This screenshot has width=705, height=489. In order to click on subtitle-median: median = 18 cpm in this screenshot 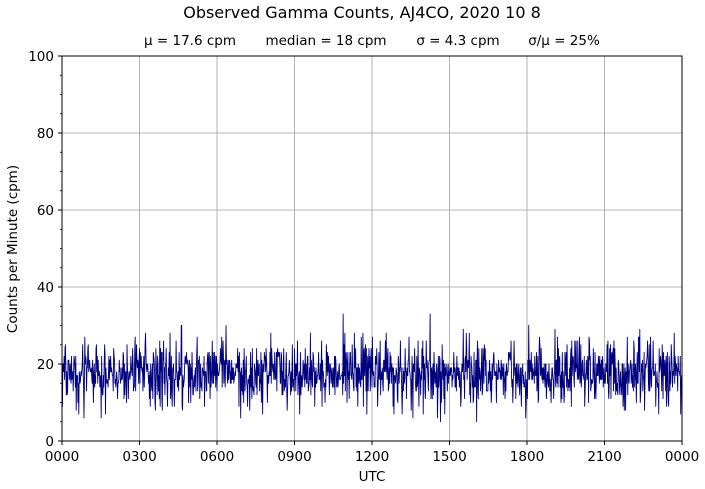, I will do `click(325, 41)`.